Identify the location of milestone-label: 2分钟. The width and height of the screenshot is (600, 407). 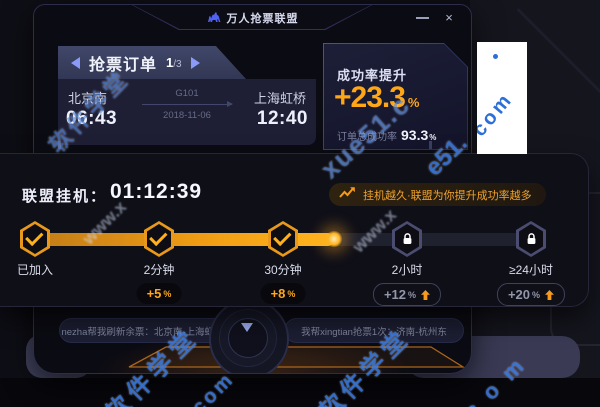
(159, 270).